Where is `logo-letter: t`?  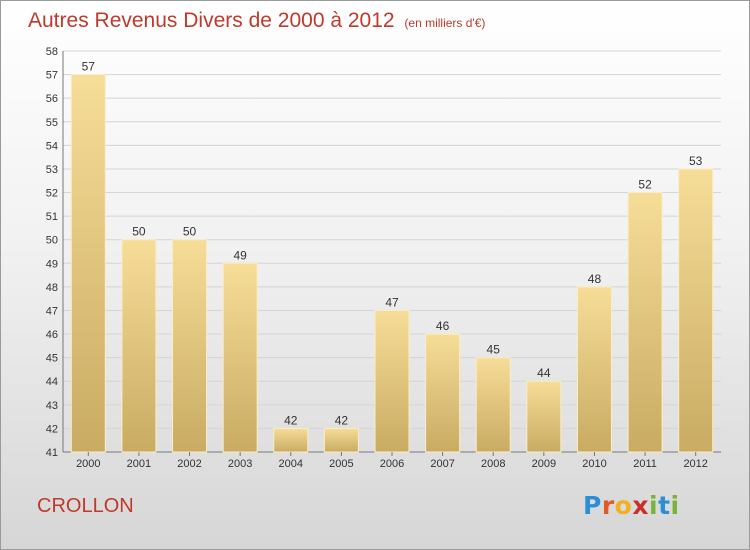
logo-letter: t is located at coordinates (664, 505).